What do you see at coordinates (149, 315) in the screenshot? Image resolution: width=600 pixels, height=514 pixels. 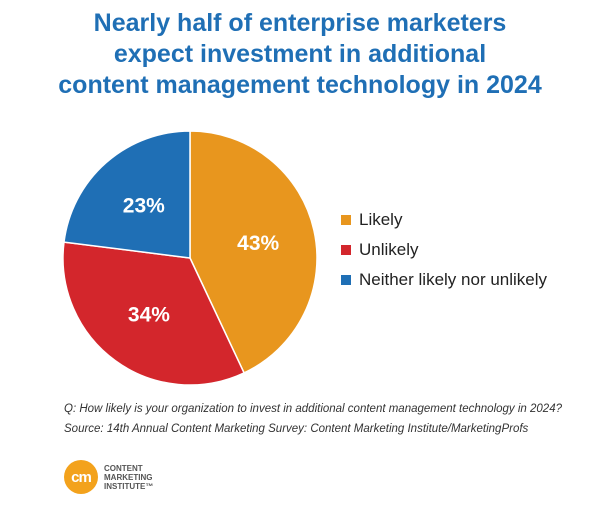 I see `slice-label-unlikely: 34%` at bounding box center [149, 315].